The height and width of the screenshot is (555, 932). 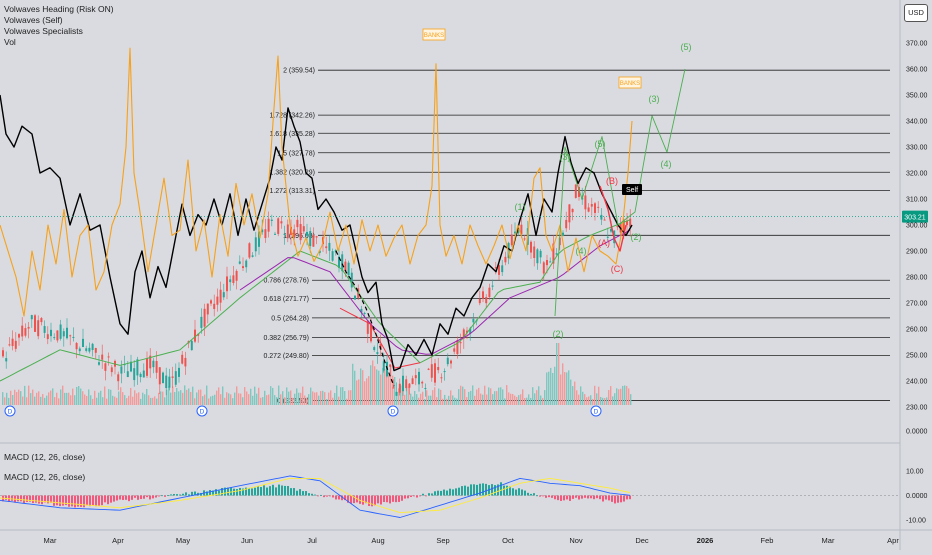 I want to click on legend-vol: Vol, so click(x=10, y=42).